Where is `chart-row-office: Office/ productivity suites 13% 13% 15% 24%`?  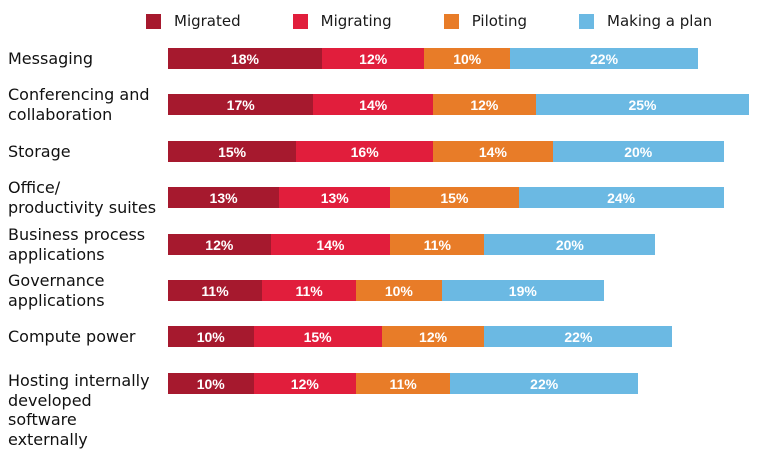
chart-row-office: Office/ productivity suites 13% 13% 15% 24% is located at coordinates (362, 197).